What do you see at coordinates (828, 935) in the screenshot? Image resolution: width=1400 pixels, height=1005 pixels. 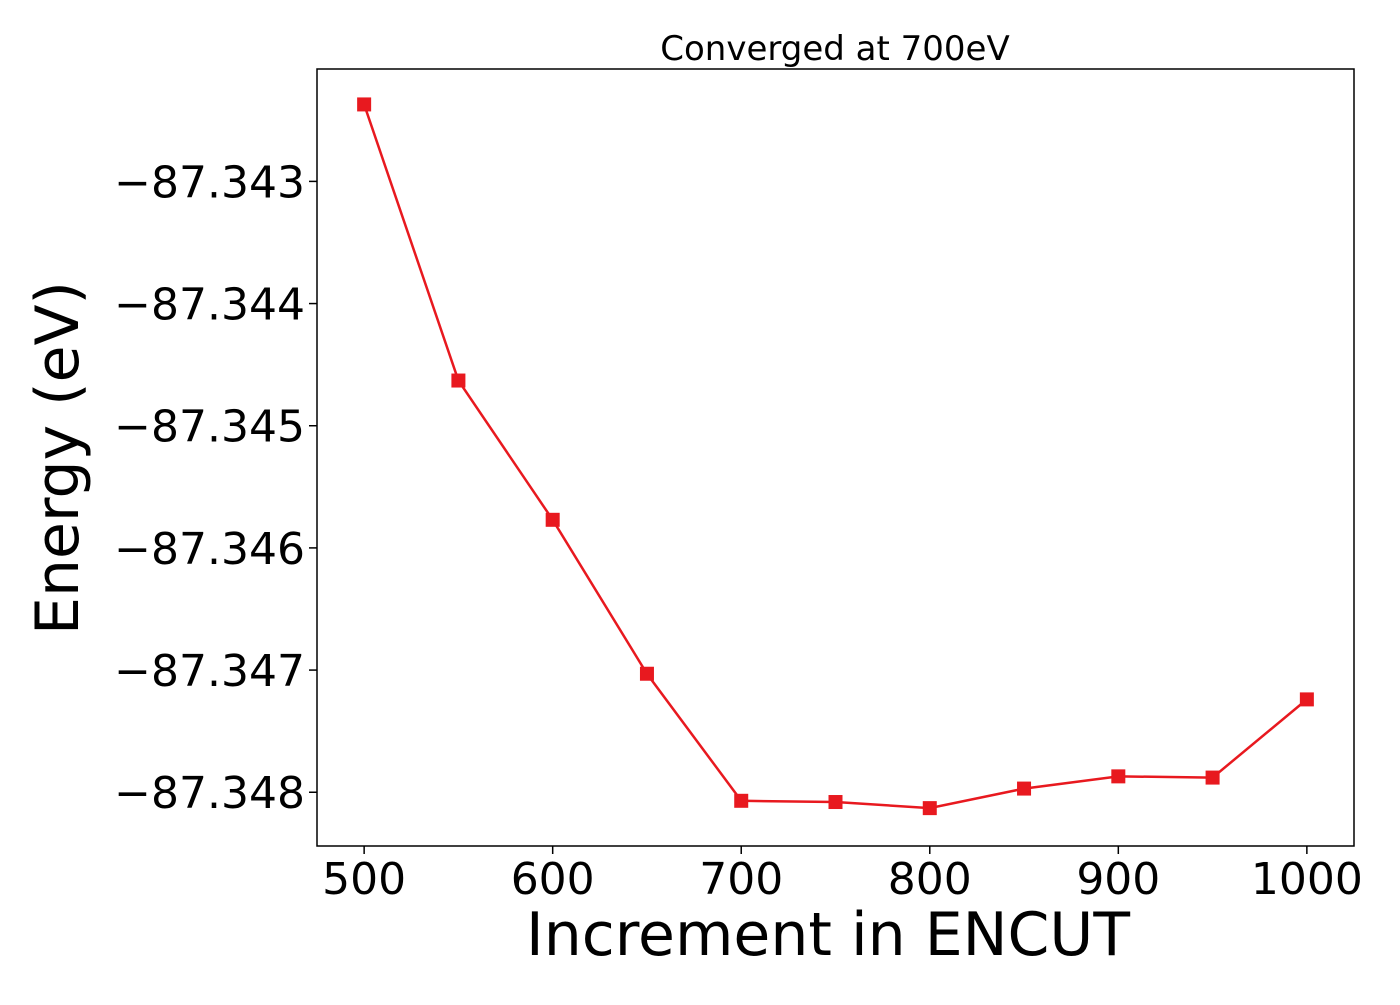 I see `x-axis-title: Increment in ENCUT` at bounding box center [828, 935].